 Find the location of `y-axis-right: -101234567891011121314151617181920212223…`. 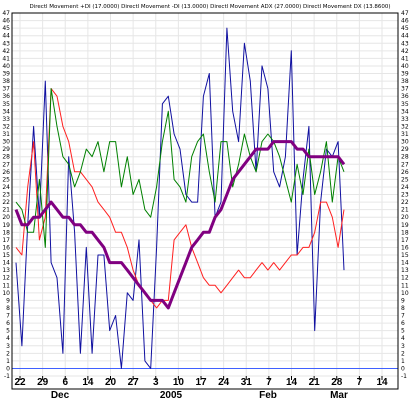

y-axis-right: -101234567891011121314151617181920212223… is located at coordinates (405, 195).